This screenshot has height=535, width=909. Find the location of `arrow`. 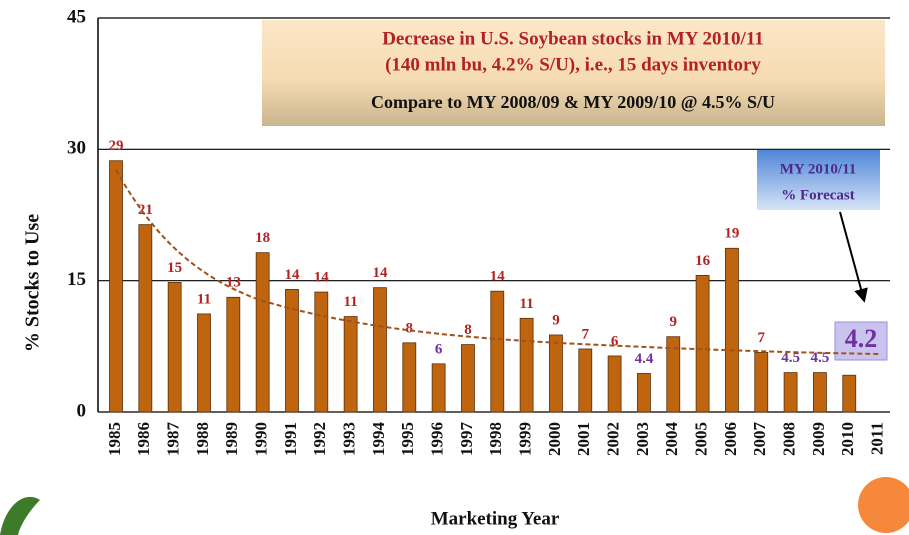

arrow is located at coordinates (853, 257).